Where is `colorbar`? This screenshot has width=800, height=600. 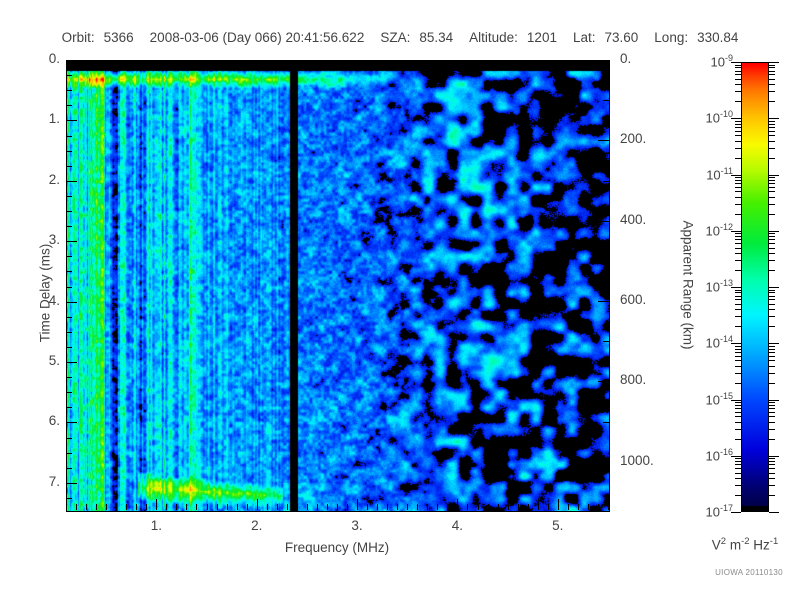 colorbar is located at coordinates (755, 287).